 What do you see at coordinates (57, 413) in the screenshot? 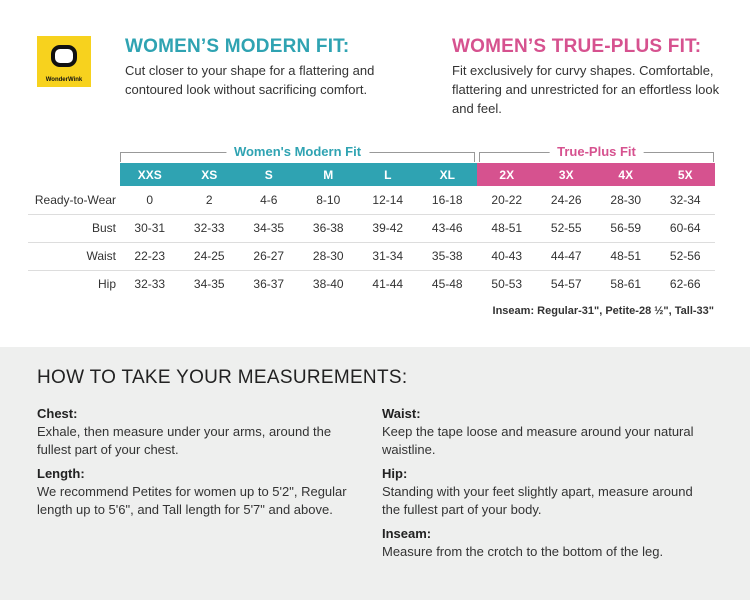
I see `guide-heading: Chest:` at bounding box center [57, 413].